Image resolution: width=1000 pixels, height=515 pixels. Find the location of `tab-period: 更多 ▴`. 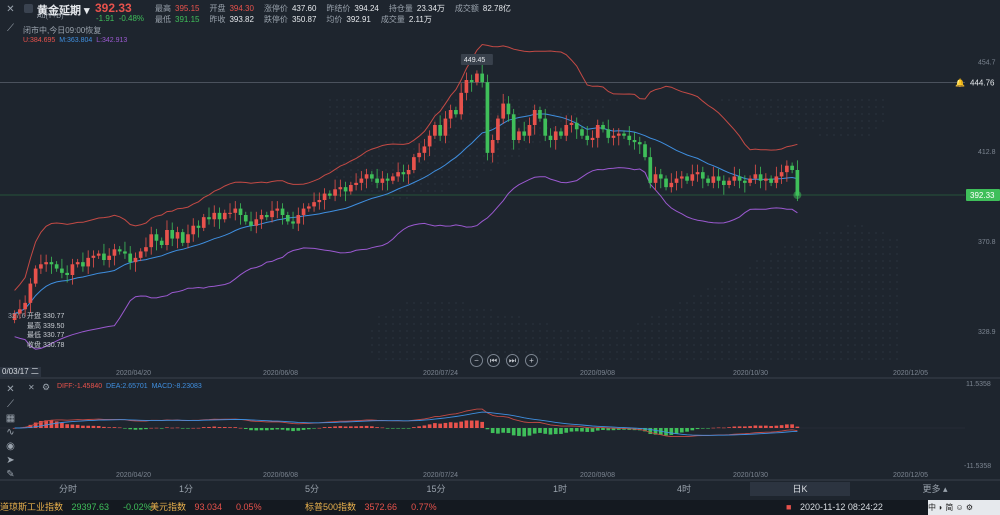

tab-period: 更多 ▴ is located at coordinates (935, 489).